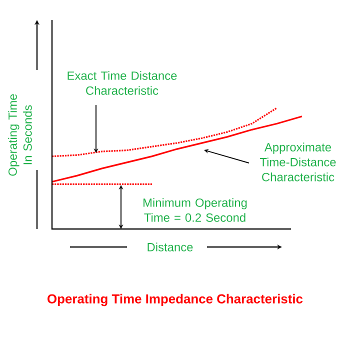 The width and height of the screenshot is (350, 343). I want to click on text: Operating Time Impedance Characteristic, so click(175, 300).